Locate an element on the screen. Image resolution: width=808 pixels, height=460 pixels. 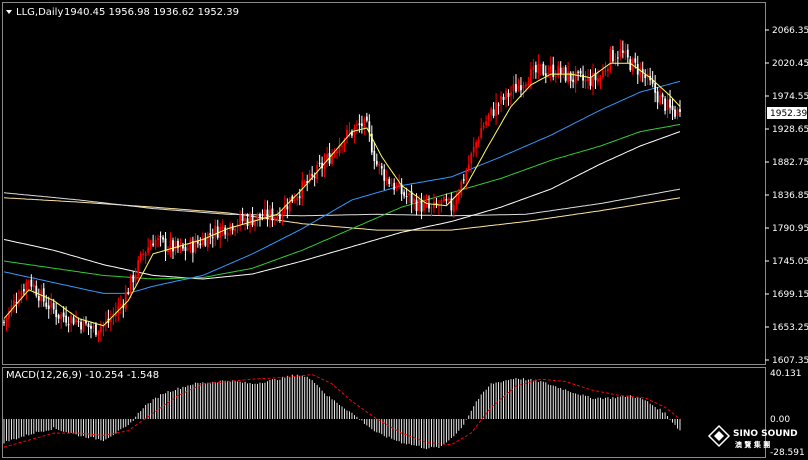
macd-signal-line is located at coordinates (342, 410).